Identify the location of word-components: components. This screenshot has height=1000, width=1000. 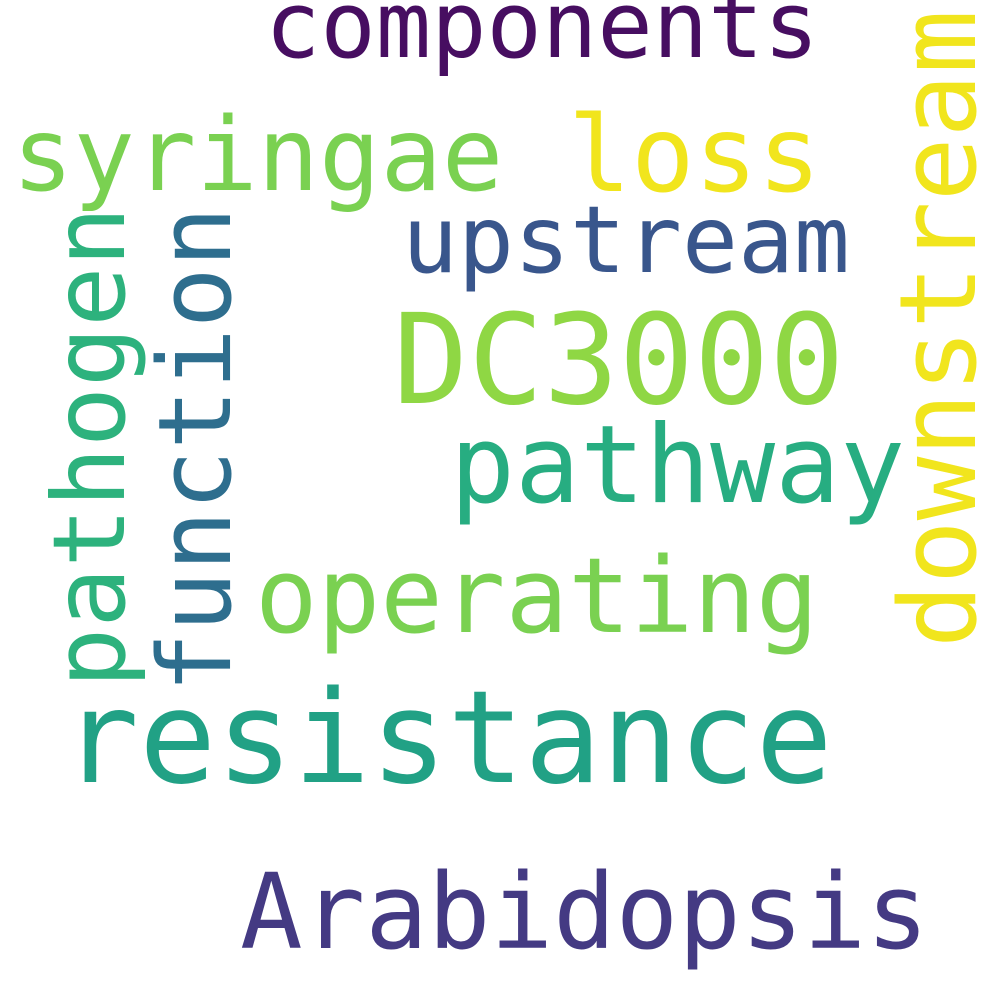
(542, 39).